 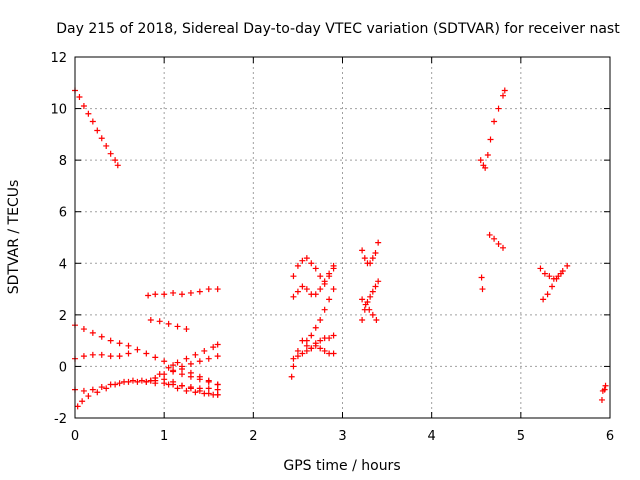 What do you see at coordinates (14, 237) in the screenshot?
I see `y-axis-label: SDTVAR / TECUs` at bounding box center [14, 237].